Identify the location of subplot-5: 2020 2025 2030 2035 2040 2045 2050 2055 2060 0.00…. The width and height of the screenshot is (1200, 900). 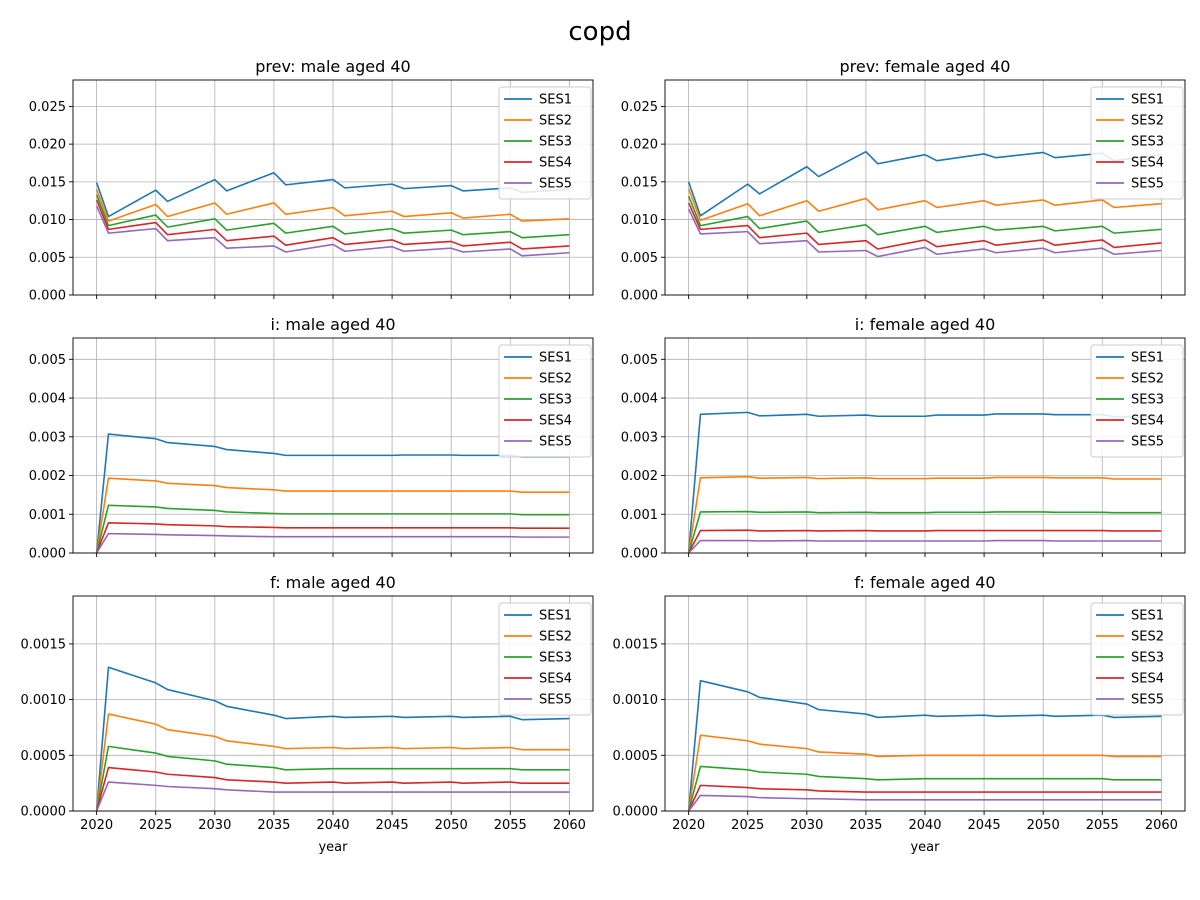
(307, 714).